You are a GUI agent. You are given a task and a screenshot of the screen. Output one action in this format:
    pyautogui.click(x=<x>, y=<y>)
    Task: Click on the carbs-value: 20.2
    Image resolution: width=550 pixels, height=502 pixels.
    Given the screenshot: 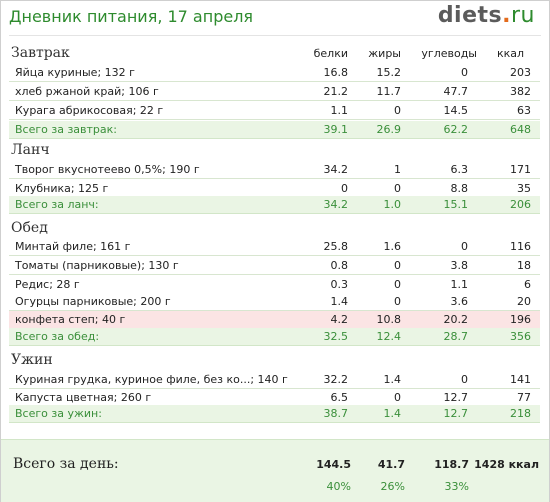 What is the action you would take?
    pyautogui.click(x=456, y=319)
    